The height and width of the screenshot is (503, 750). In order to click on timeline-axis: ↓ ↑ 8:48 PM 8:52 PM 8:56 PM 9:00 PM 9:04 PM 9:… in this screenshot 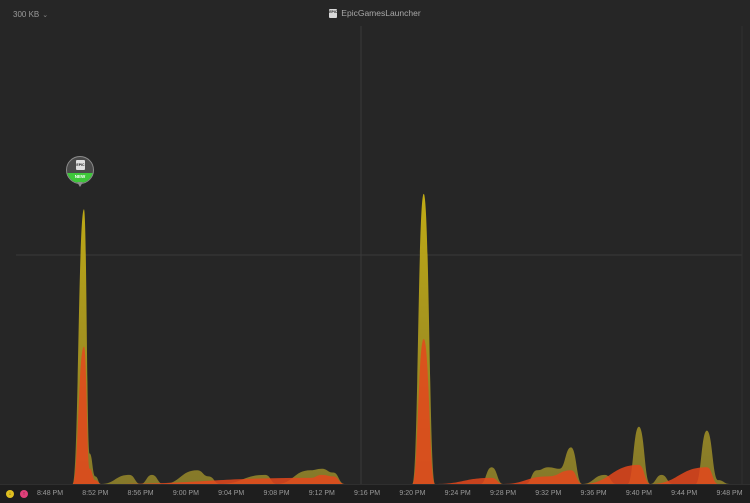, I will do `click(375, 493)`.